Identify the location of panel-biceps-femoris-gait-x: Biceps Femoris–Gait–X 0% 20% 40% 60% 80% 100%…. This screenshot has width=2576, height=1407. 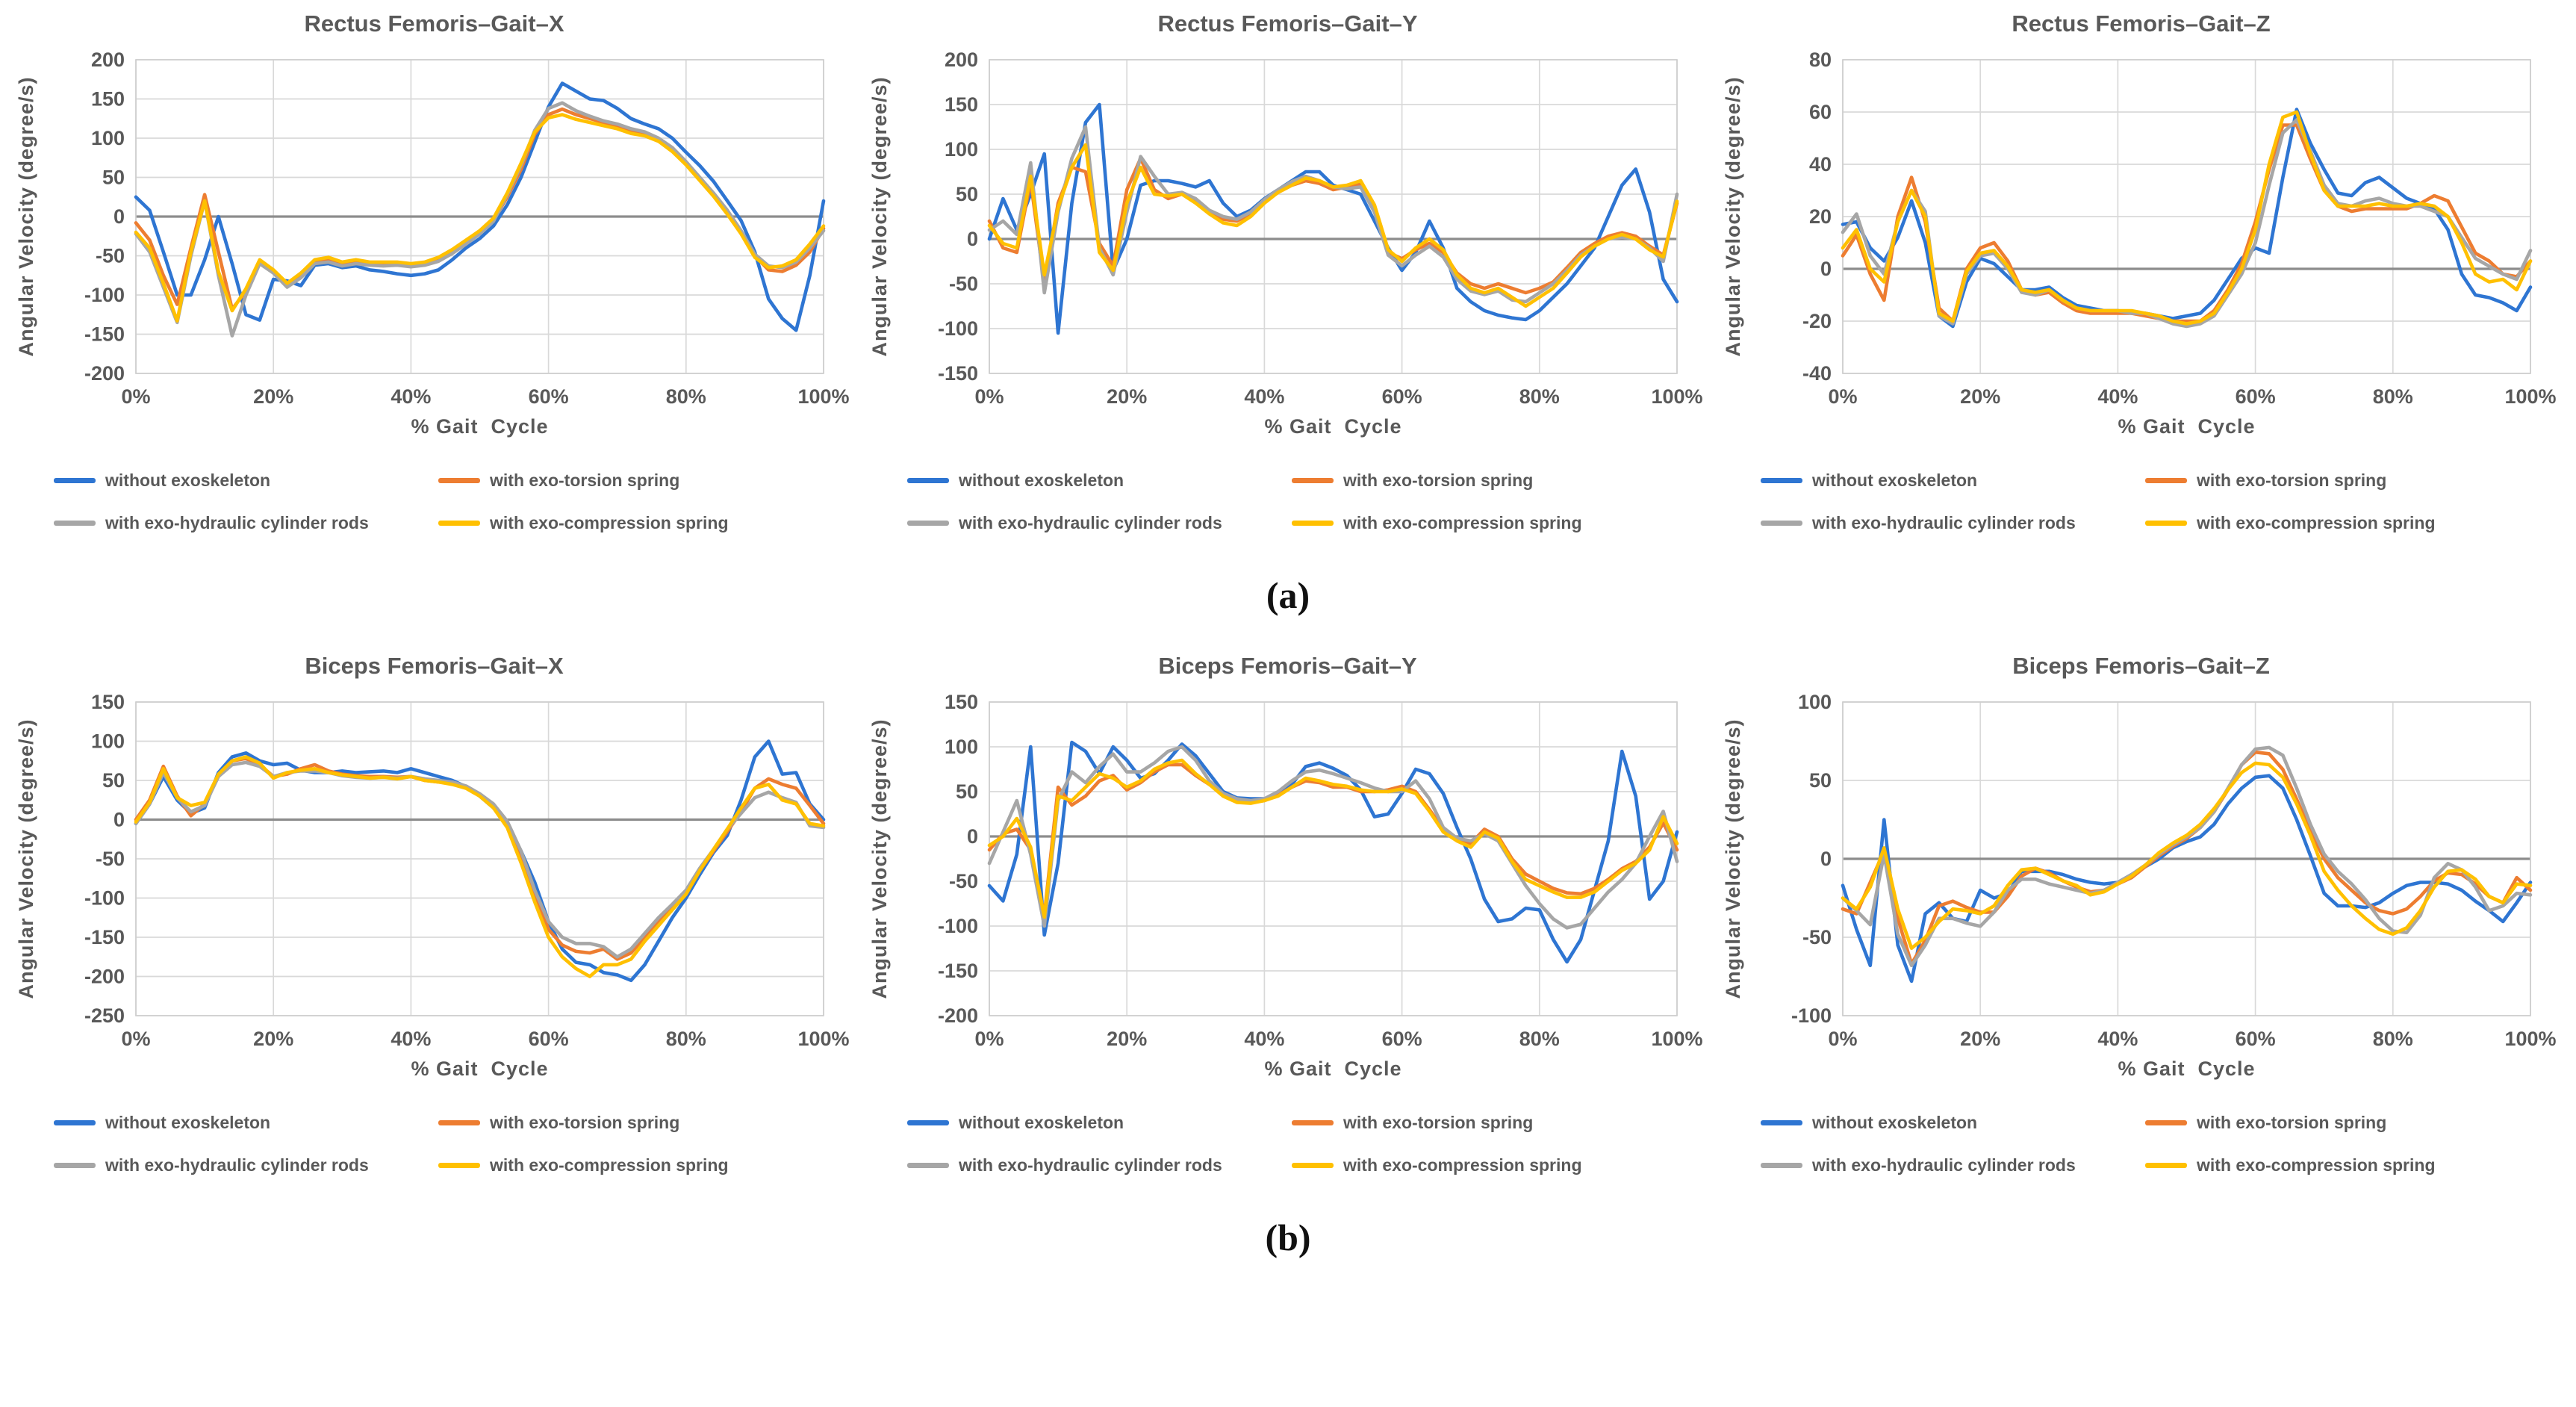
(434, 911).